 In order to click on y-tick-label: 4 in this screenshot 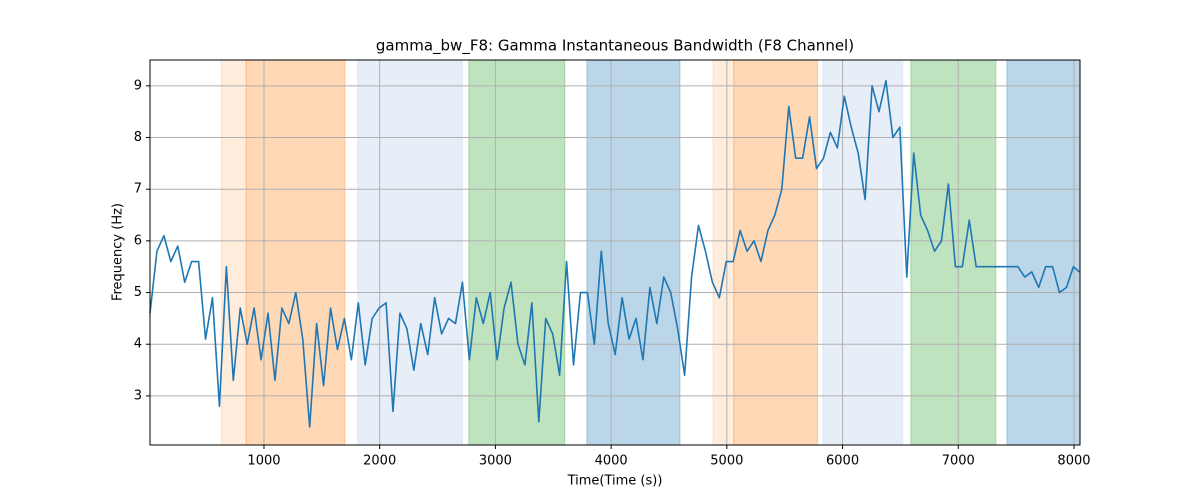, I will do `click(138, 344)`.